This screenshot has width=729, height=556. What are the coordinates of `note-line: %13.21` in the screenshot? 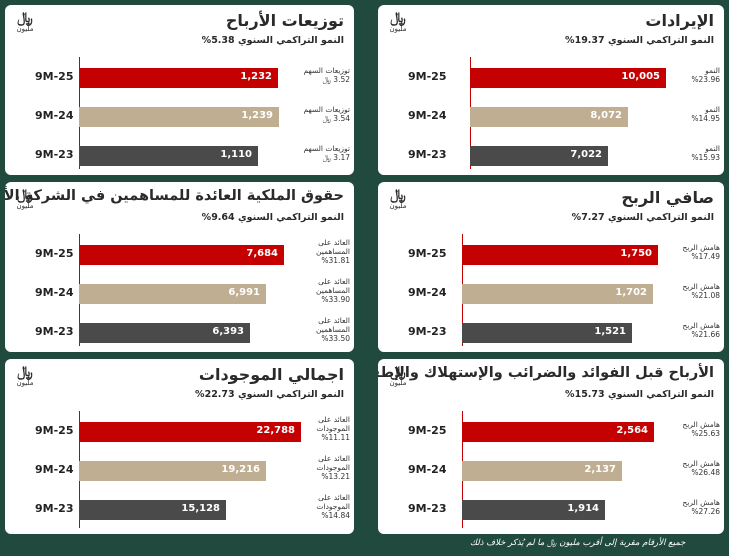 It's located at (335, 476).